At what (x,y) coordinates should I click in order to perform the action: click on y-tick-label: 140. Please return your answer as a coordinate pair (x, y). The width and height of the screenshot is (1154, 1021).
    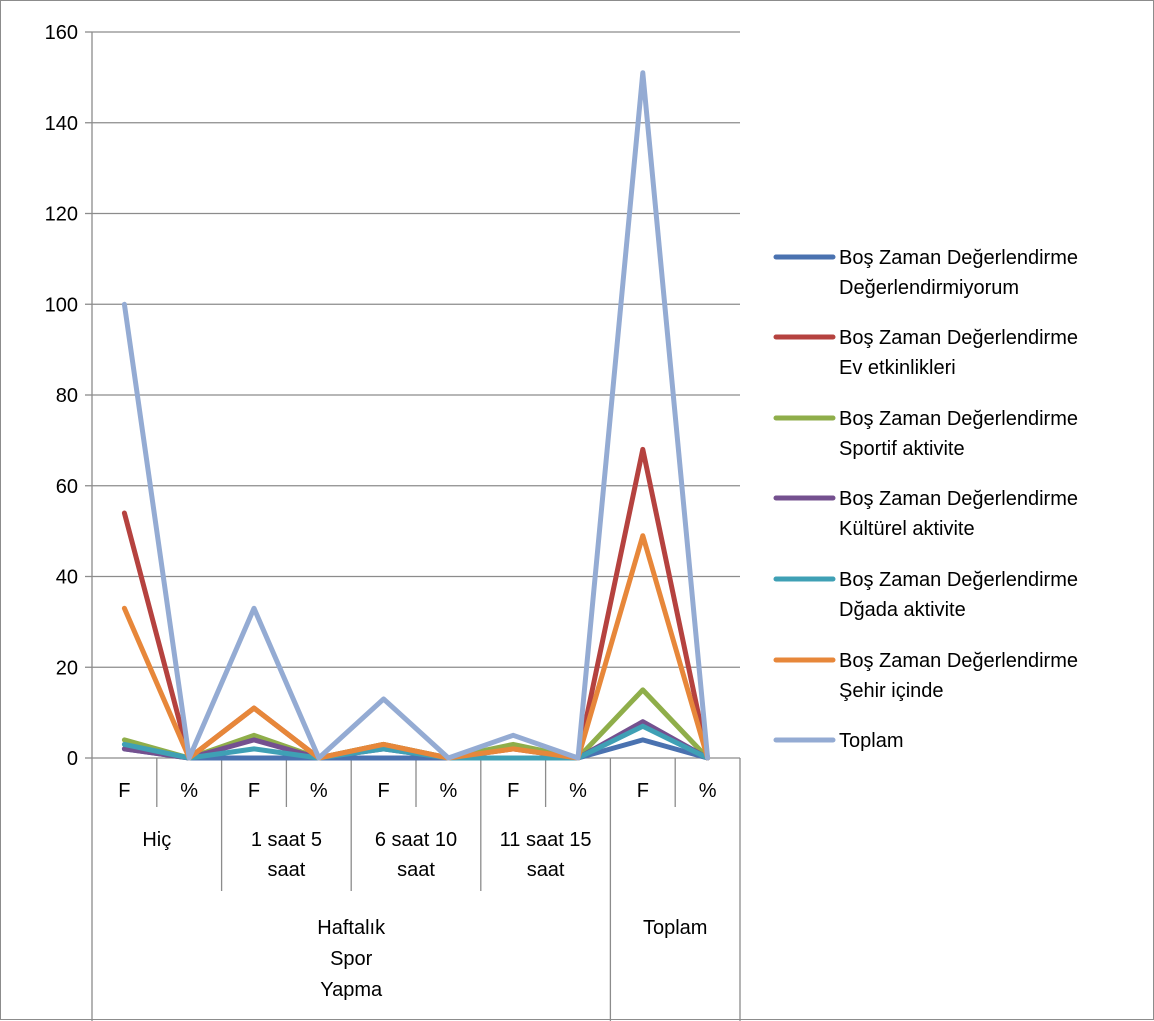
    Looking at the image, I should click on (61, 124).